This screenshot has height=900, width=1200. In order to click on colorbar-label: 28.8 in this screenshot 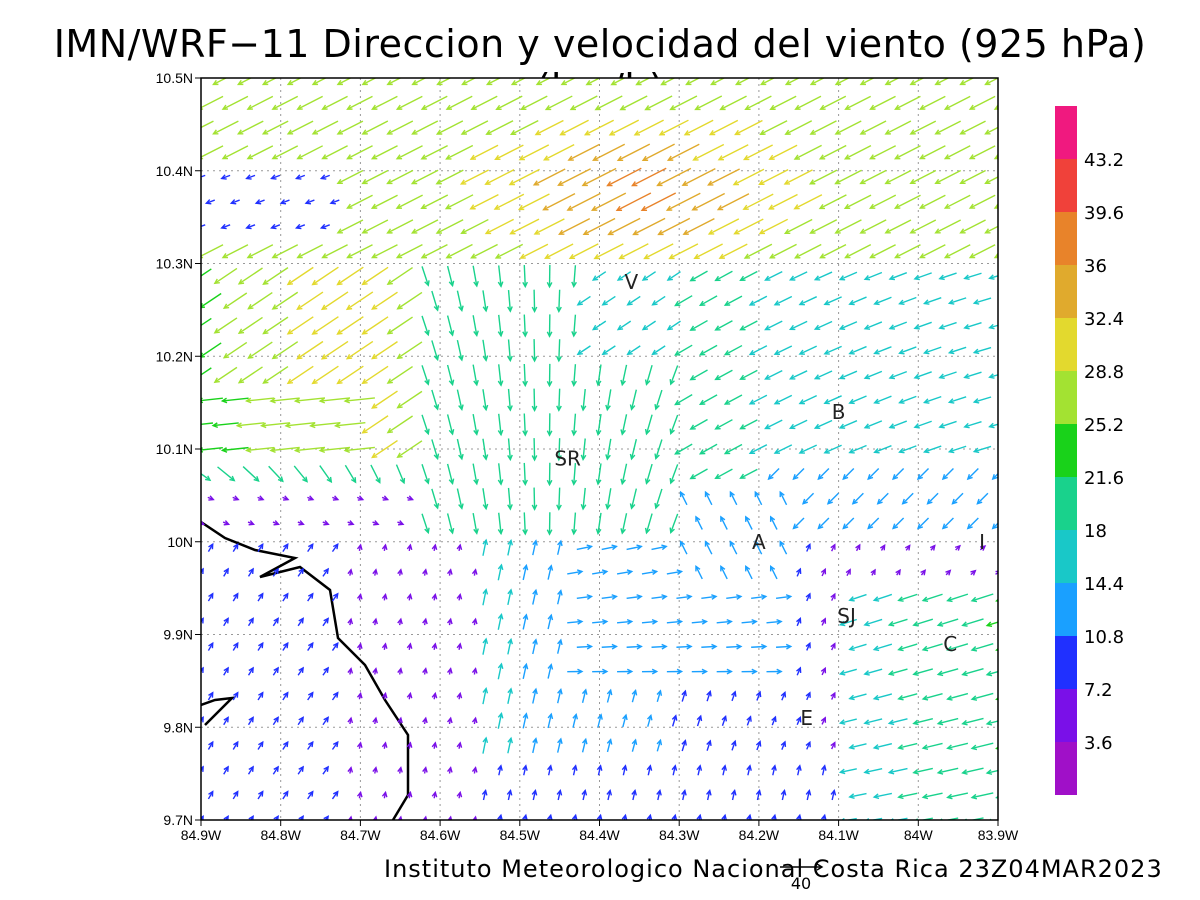, I will do `click(1104, 372)`.